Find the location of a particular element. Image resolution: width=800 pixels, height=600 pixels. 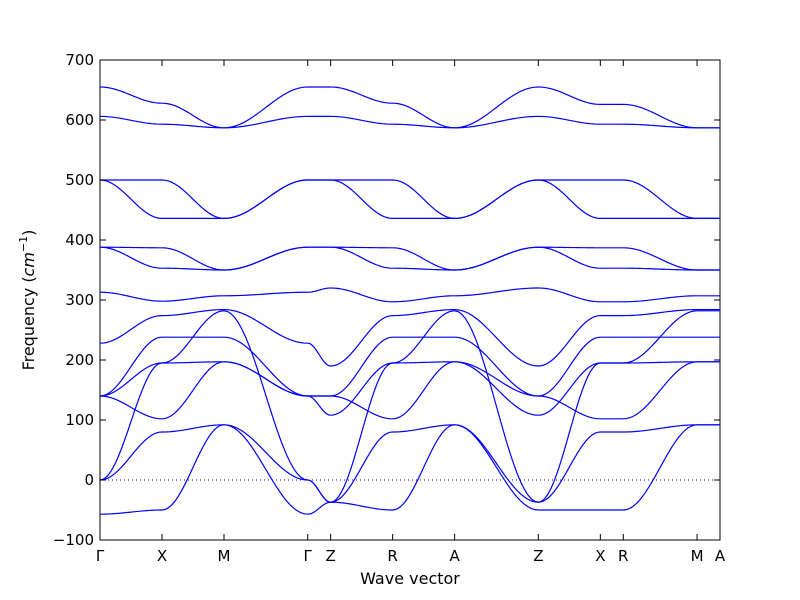

y-axis-label-close: ) is located at coordinates (28, 233).